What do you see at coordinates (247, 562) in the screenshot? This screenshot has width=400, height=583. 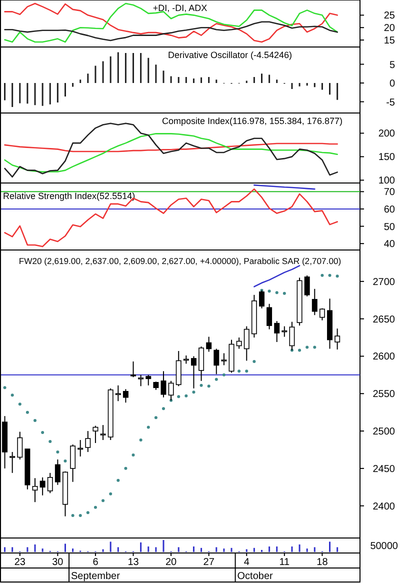 I see `x-tick-label: 4` at bounding box center [247, 562].